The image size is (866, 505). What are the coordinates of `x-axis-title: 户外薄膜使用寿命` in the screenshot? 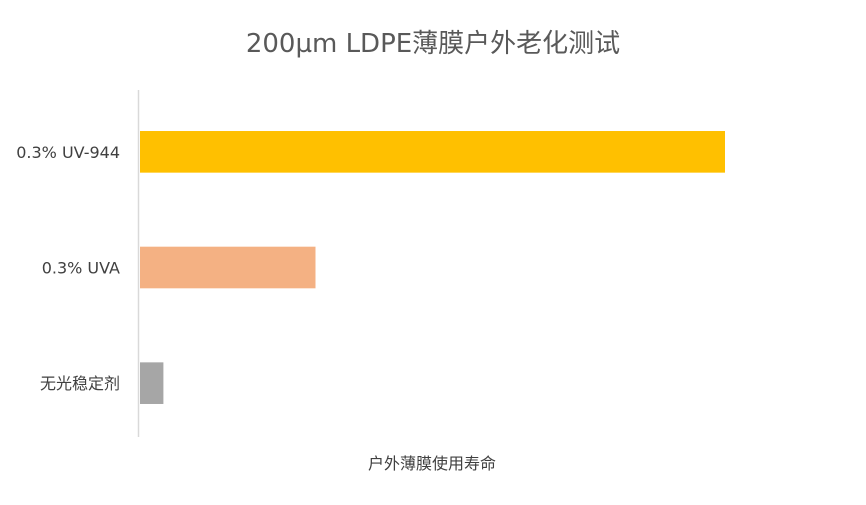 It's located at (432, 463).